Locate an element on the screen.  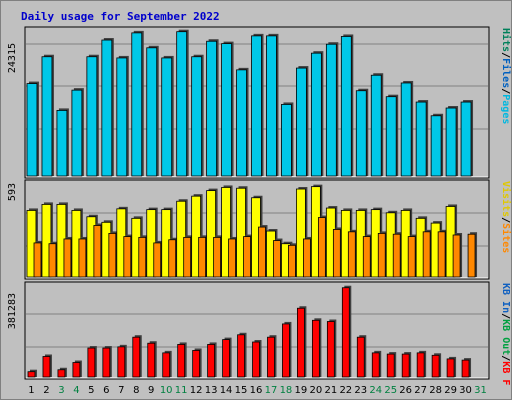
x-tick-label-day-4: 4 is located at coordinates (76, 390).